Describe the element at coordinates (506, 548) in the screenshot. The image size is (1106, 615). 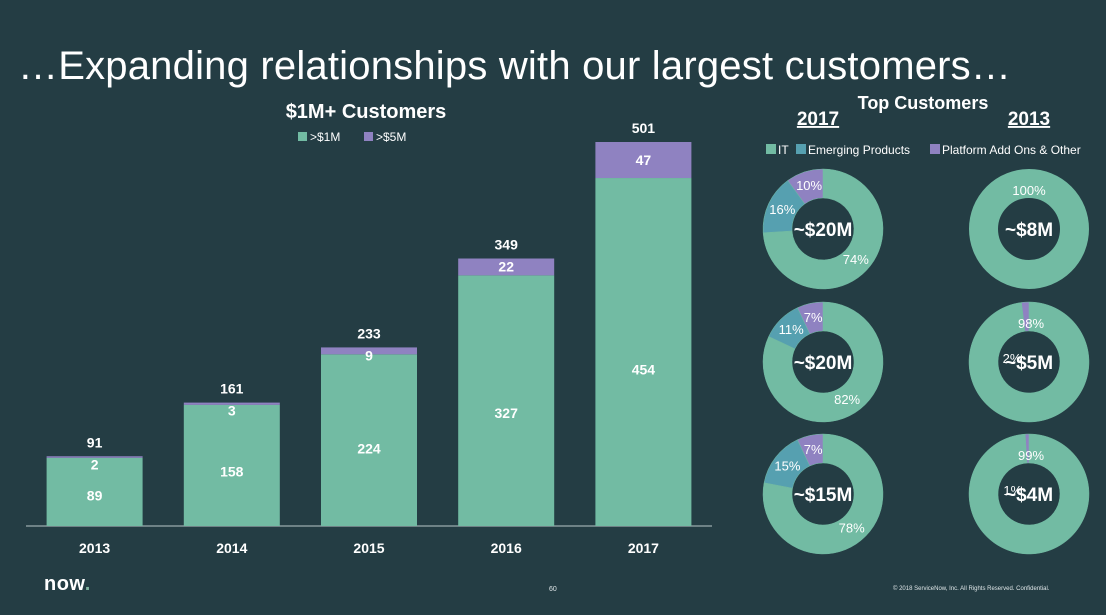
I see `x-tick-2016: 2016` at that location.